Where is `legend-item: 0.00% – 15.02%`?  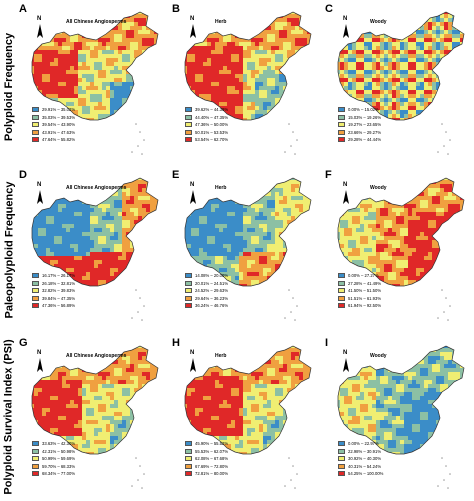
legend-item: 0.00% – 15.02% is located at coordinates (368, 110).